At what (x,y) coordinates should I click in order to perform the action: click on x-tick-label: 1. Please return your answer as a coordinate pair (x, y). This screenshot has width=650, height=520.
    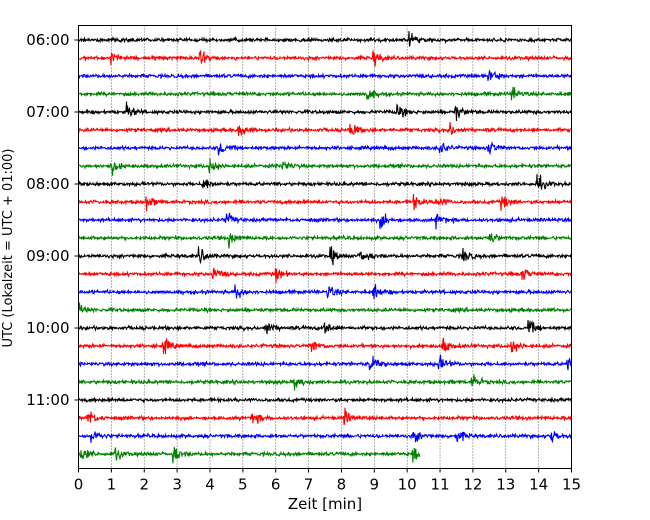
    Looking at the image, I should click on (112, 485).